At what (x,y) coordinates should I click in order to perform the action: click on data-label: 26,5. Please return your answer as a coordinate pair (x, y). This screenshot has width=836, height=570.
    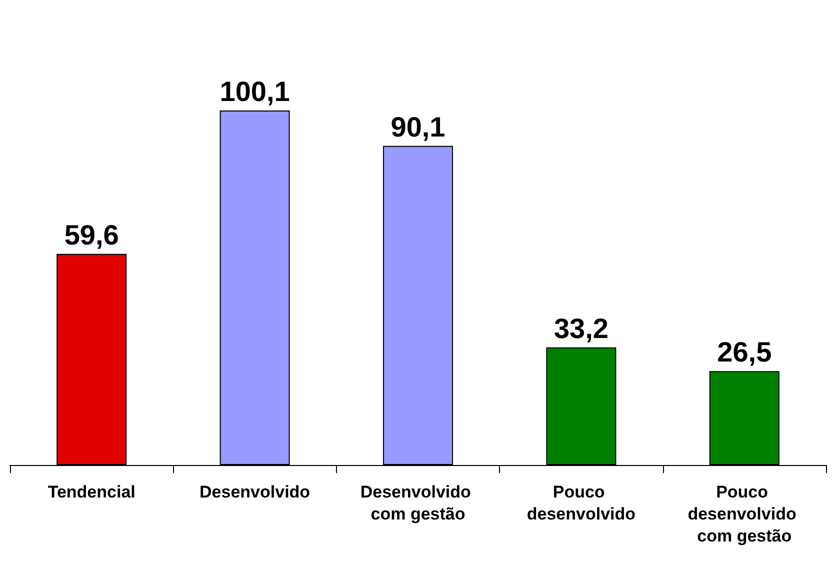
    Looking at the image, I should click on (744, 352).